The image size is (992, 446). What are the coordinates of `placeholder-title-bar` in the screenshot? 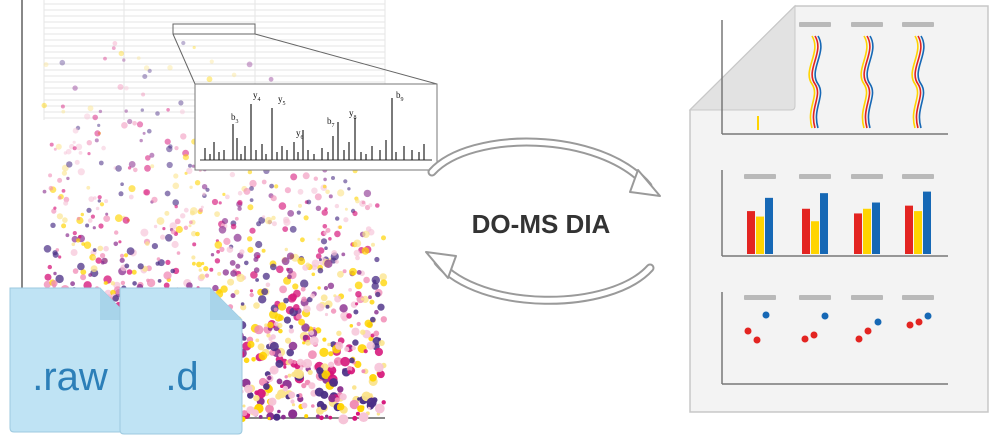 It's located at (760, 176).